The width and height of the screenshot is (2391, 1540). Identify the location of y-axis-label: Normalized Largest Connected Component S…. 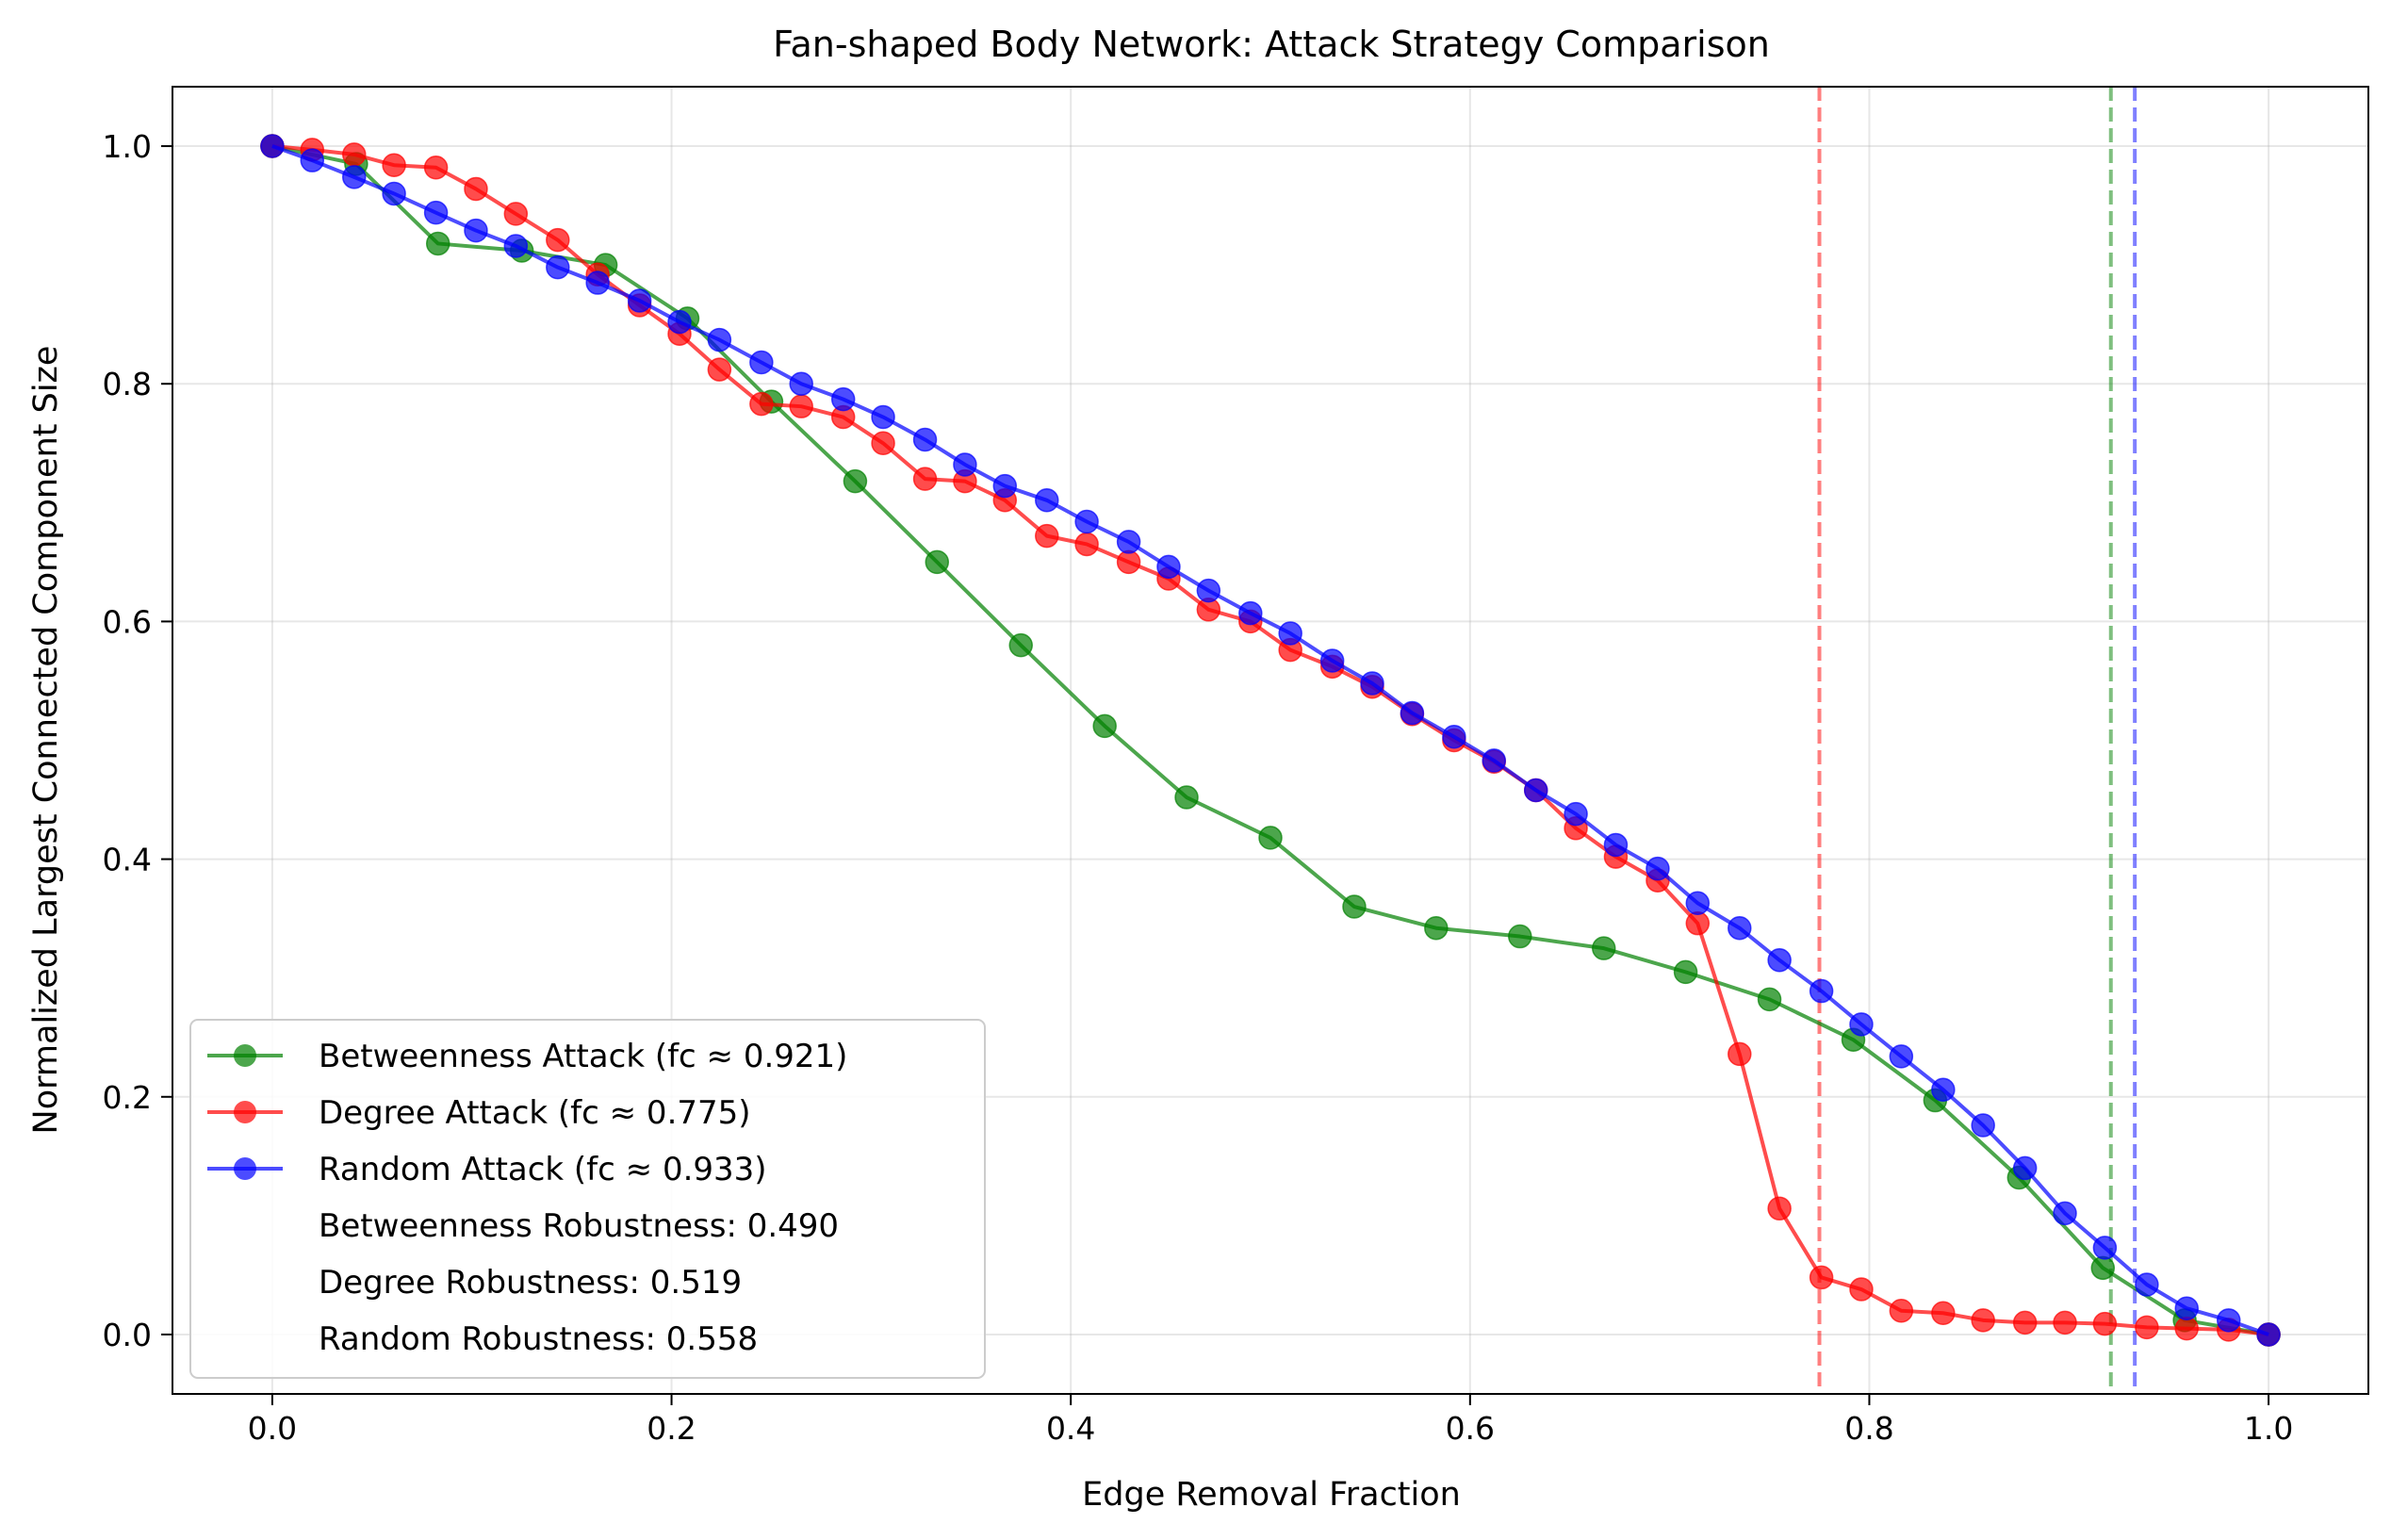
(46, 740).